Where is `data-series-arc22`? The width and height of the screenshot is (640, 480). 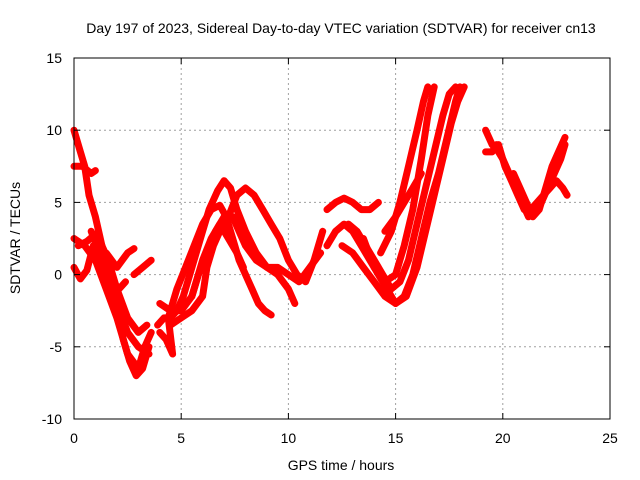 data-series-arc22 is located at coordinates (491, 148).